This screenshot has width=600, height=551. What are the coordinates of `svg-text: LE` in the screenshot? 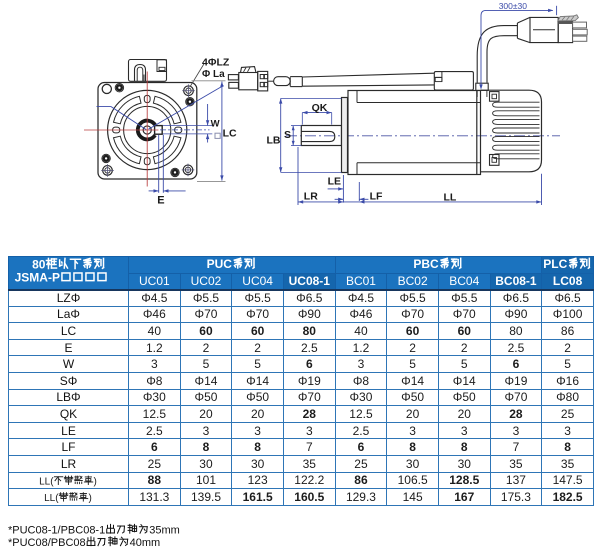 It's located at (334, 181).